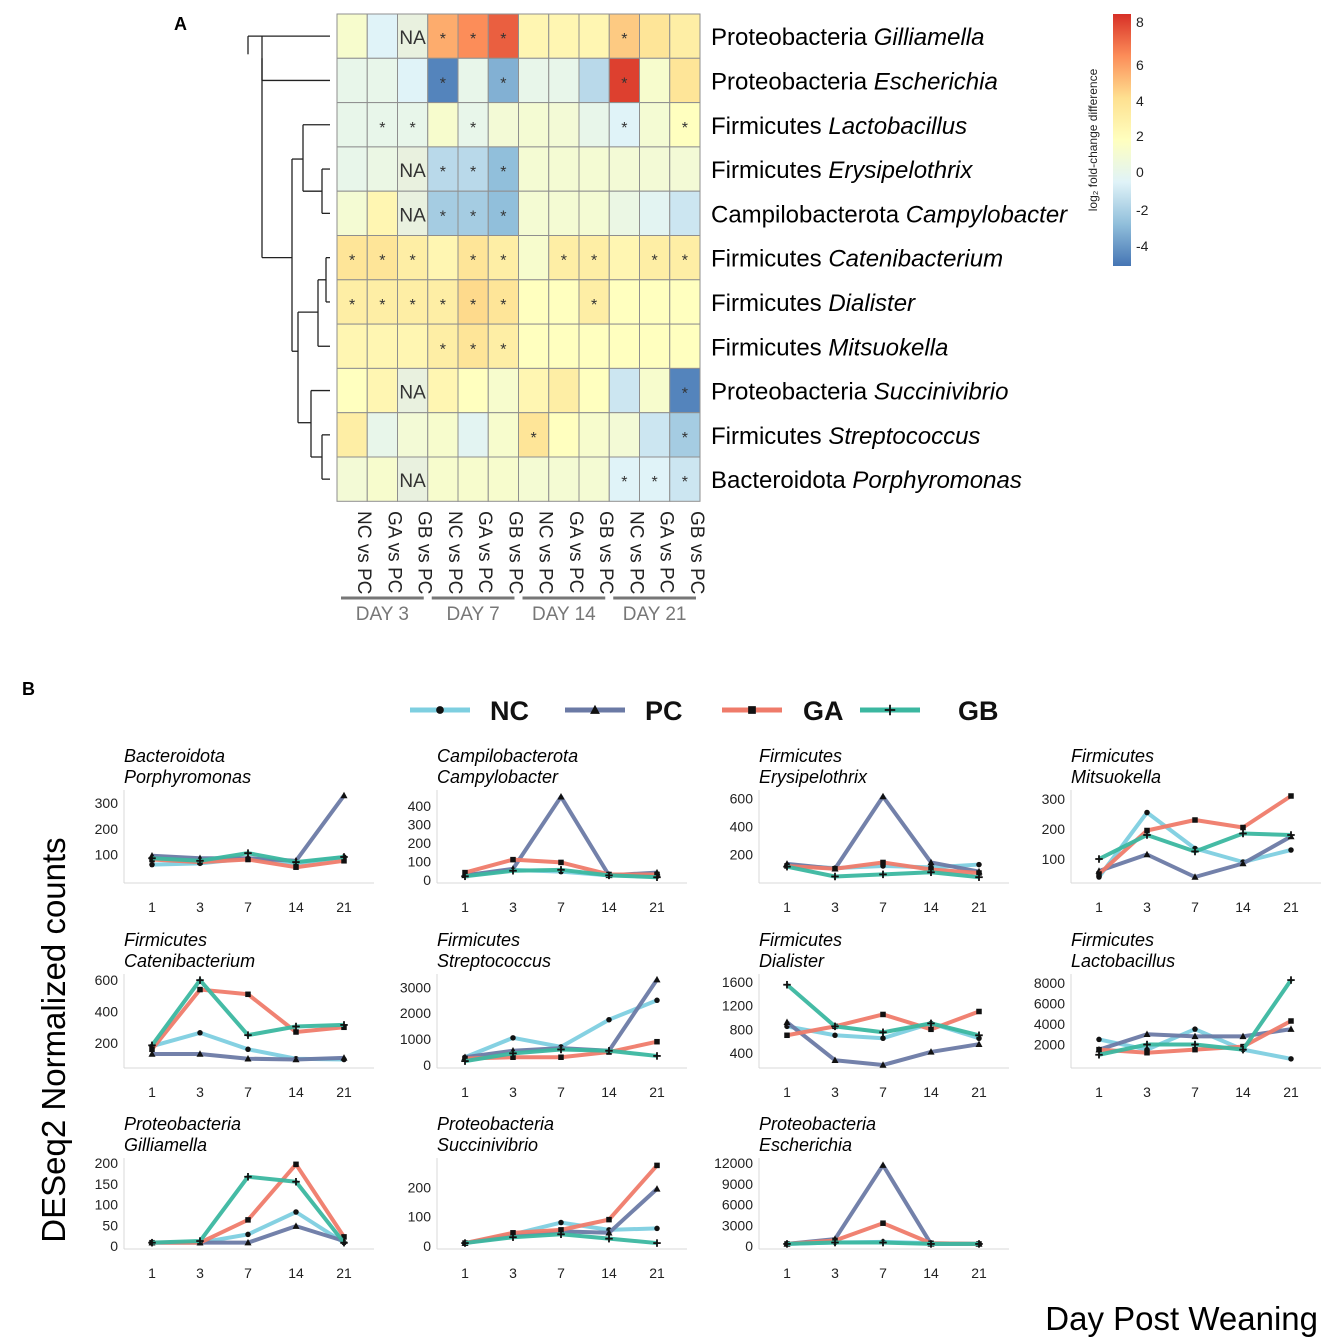  What do you see at coordinates (412, 38) in the screenshot?
I see `na-label: NA` at bounding box center [412, 38].